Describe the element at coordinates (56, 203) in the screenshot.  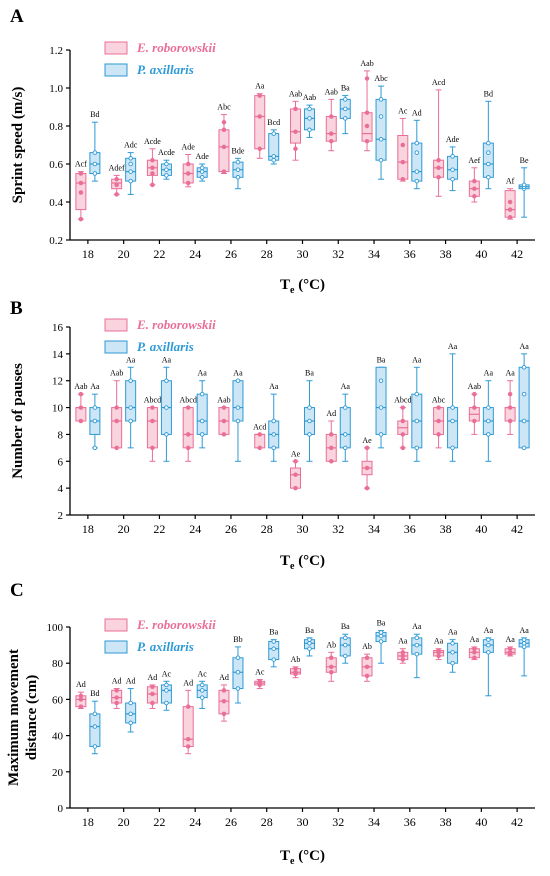
I see `y-tick-label: 0.4` at that location.